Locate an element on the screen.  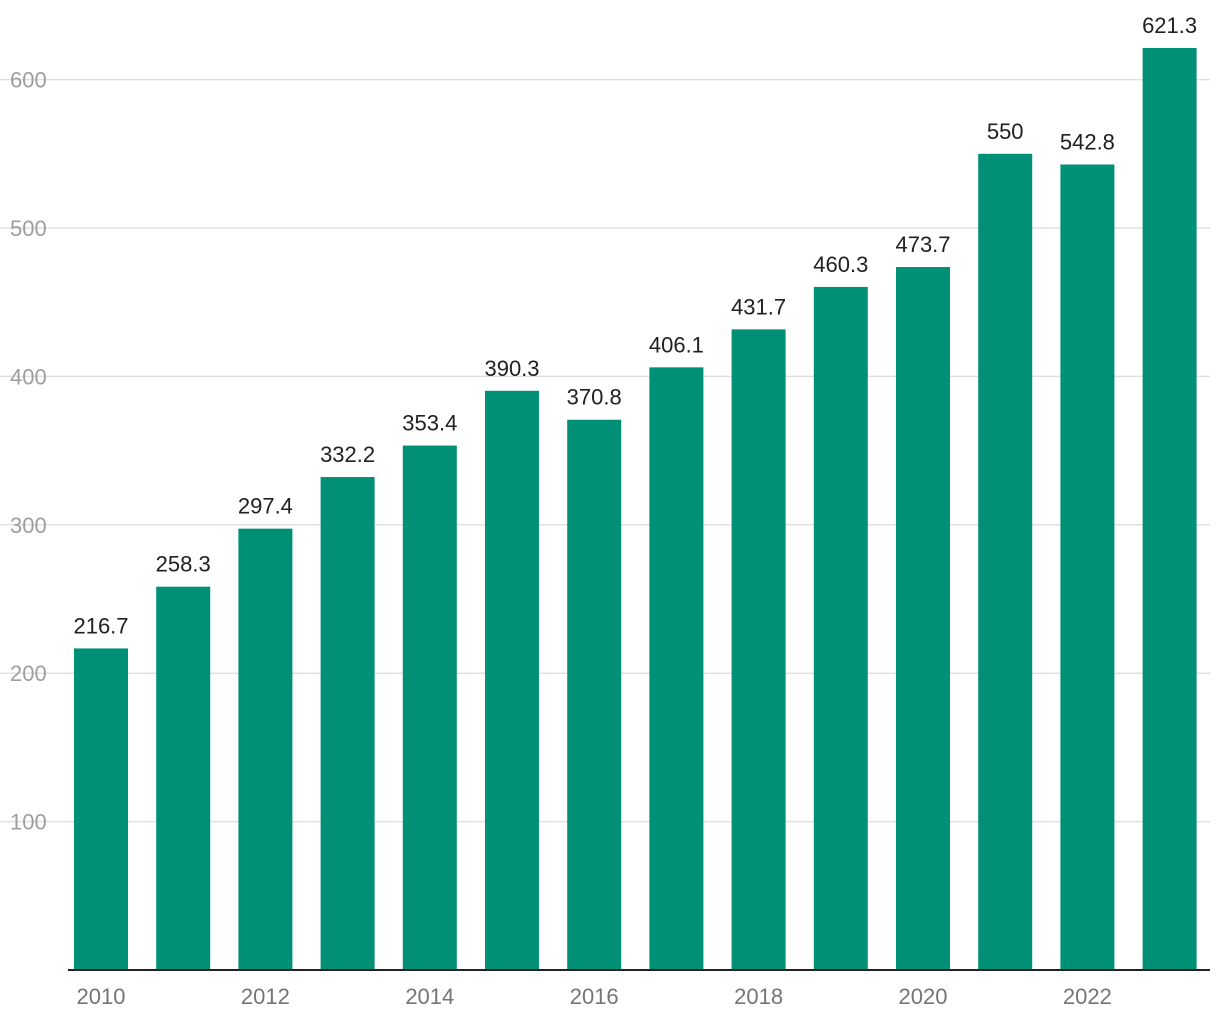
bar-2020 is located at coordinates (923, 618).